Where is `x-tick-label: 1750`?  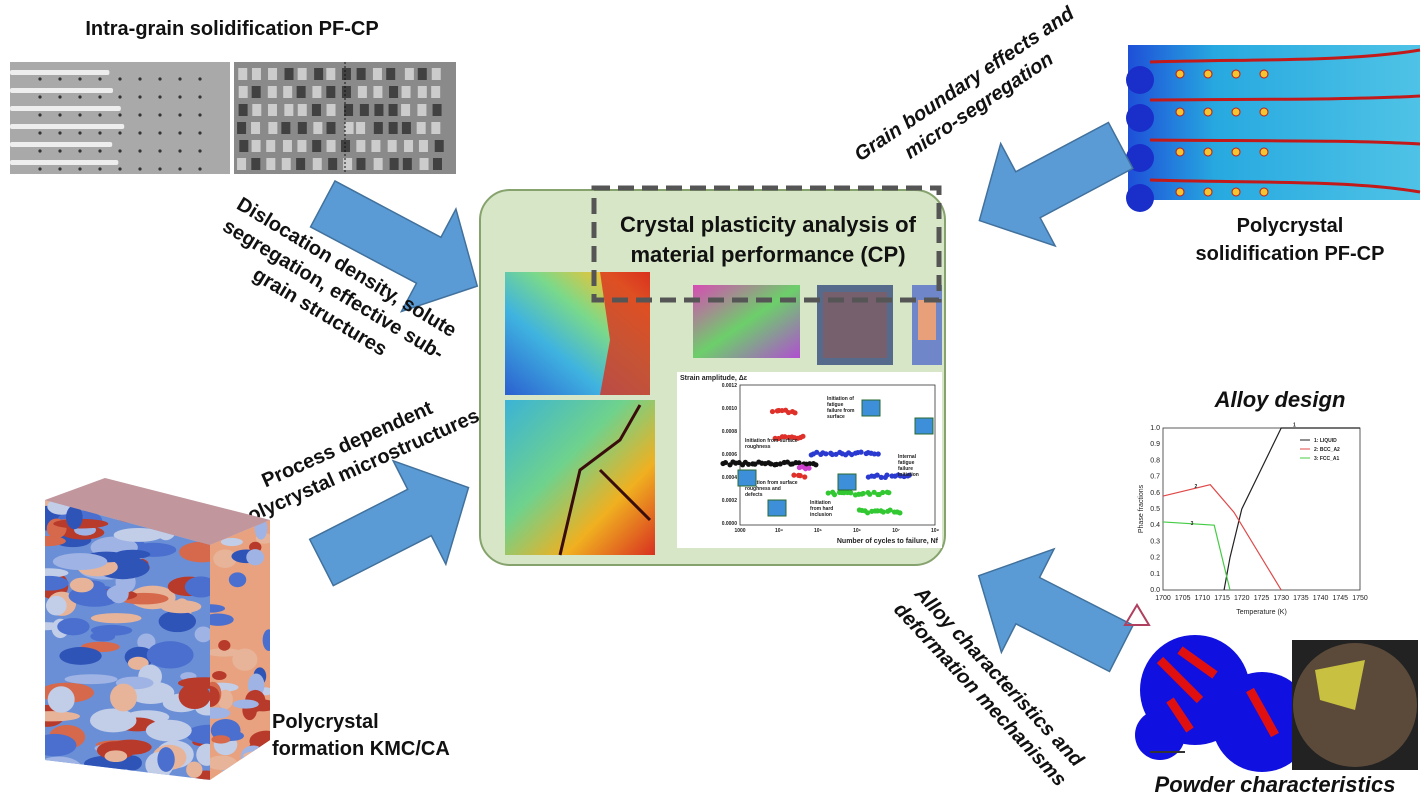
x-tick-label: 1750 is located at coordinates (1360, 598).